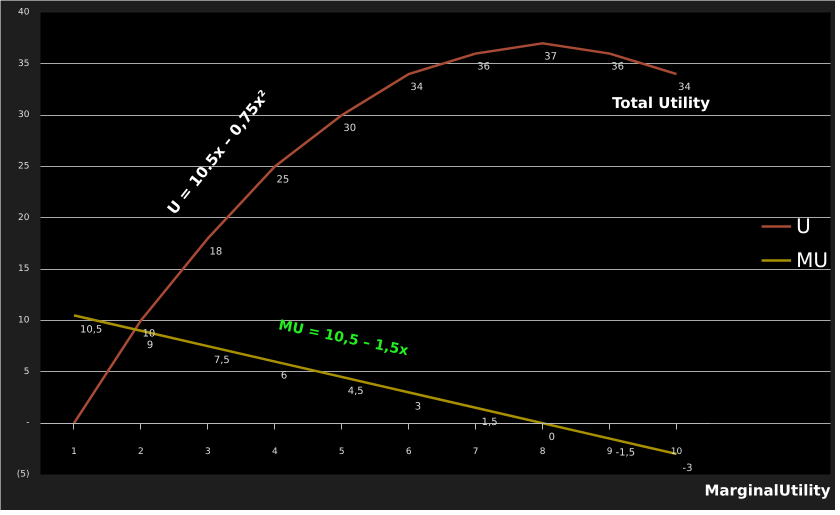  Describe the element at coordinates (475, 452) in the screenshot. I see `x-tick-label: 7` at that location.